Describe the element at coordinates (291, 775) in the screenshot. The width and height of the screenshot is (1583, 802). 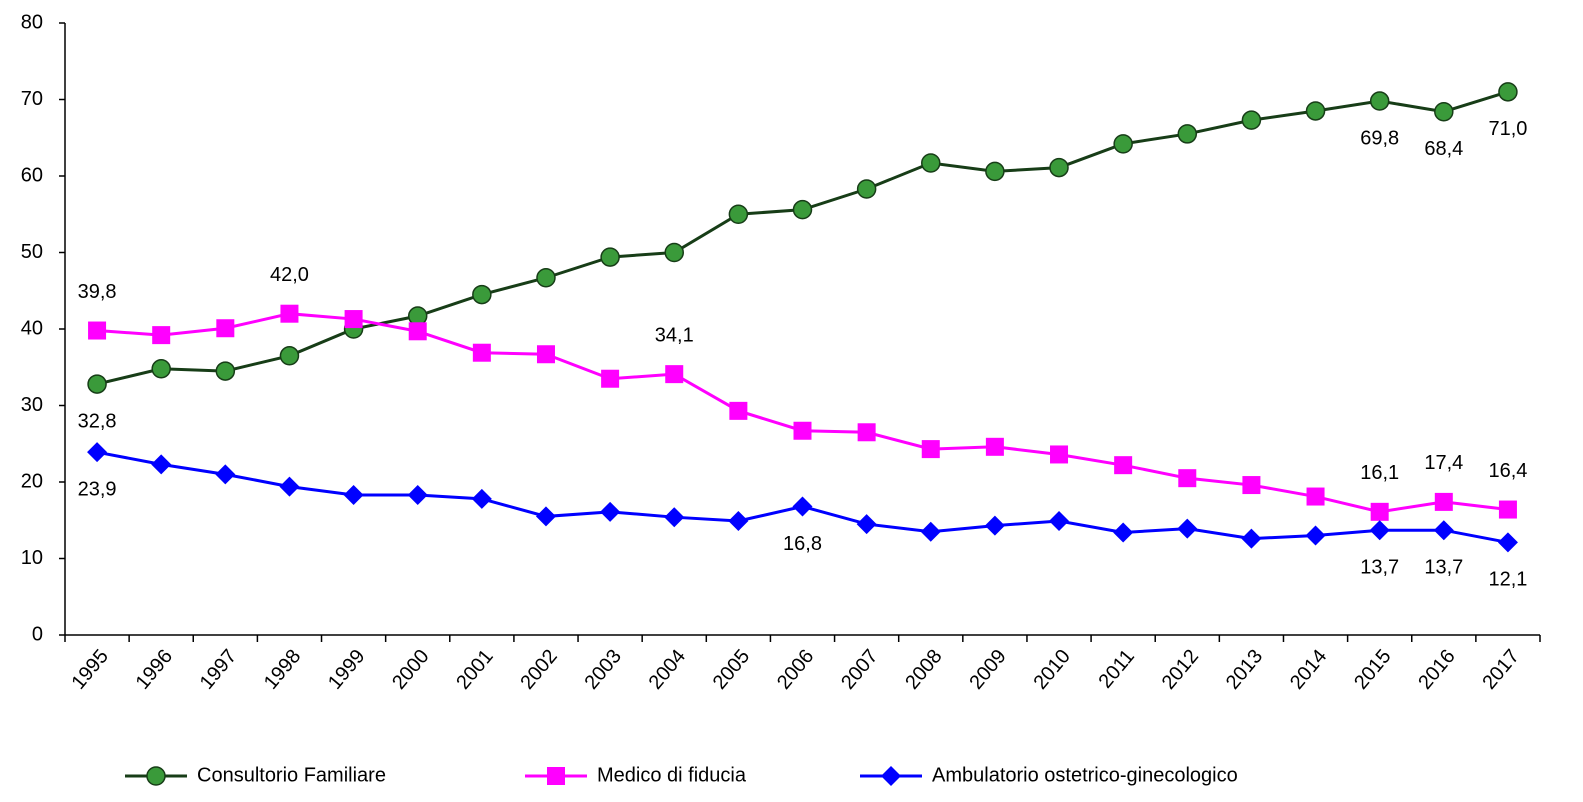
I see `legend-label: Consultorio Familiare` at that location.